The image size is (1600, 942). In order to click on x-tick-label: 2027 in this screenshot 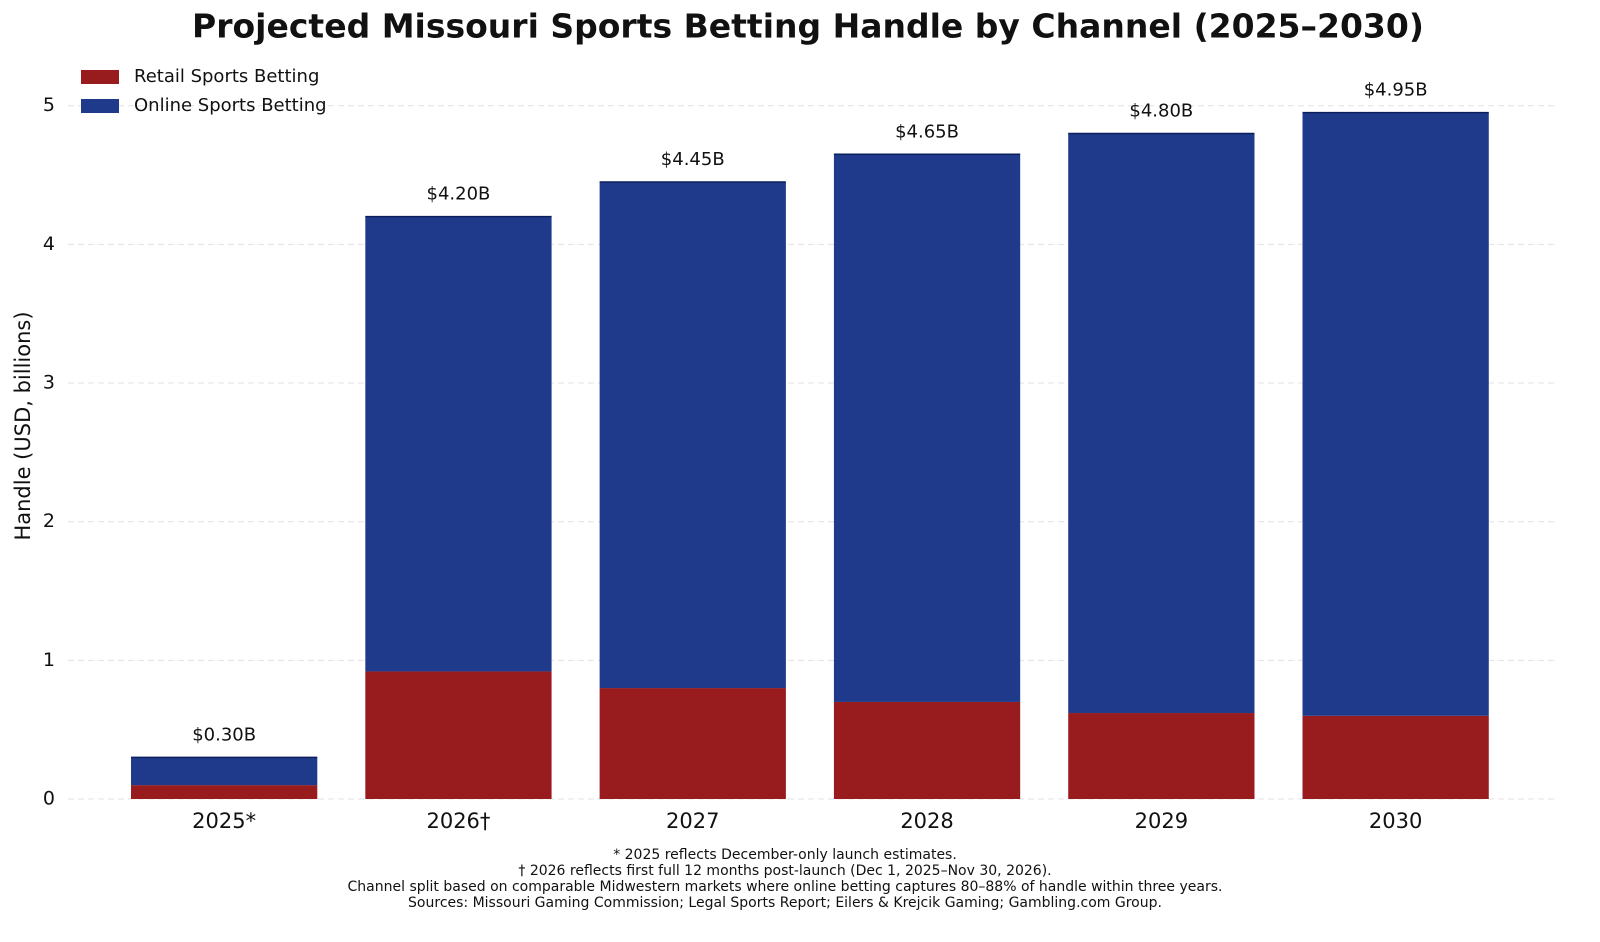, I will do `click(692, 821)`.